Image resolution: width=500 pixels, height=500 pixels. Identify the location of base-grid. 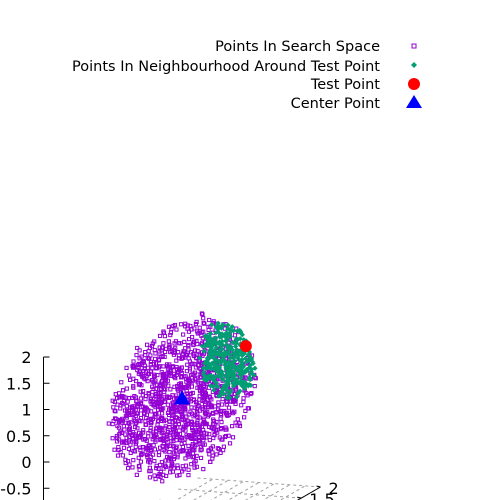
(240, 488).